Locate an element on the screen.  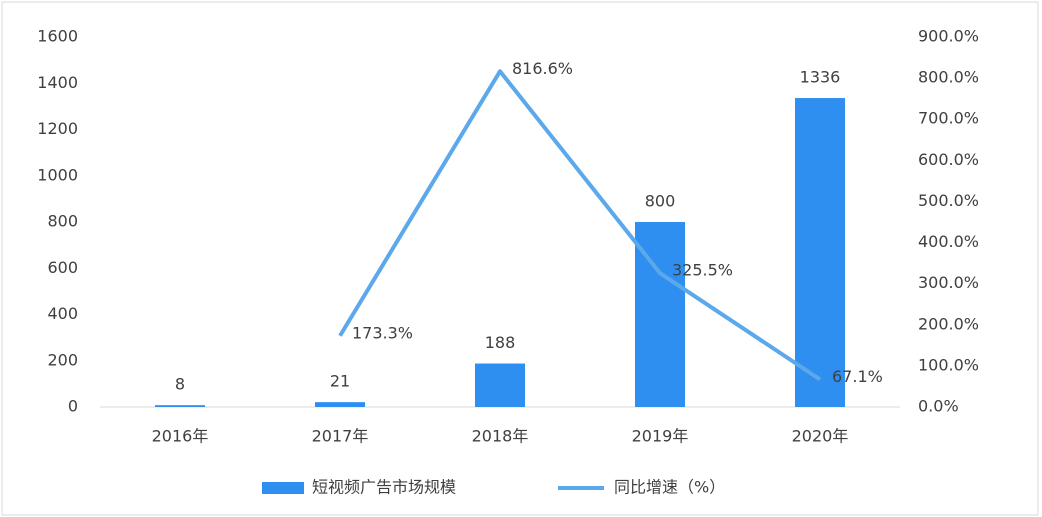
legend-label: 同比增速（%） is located at coordinates (669, 487).